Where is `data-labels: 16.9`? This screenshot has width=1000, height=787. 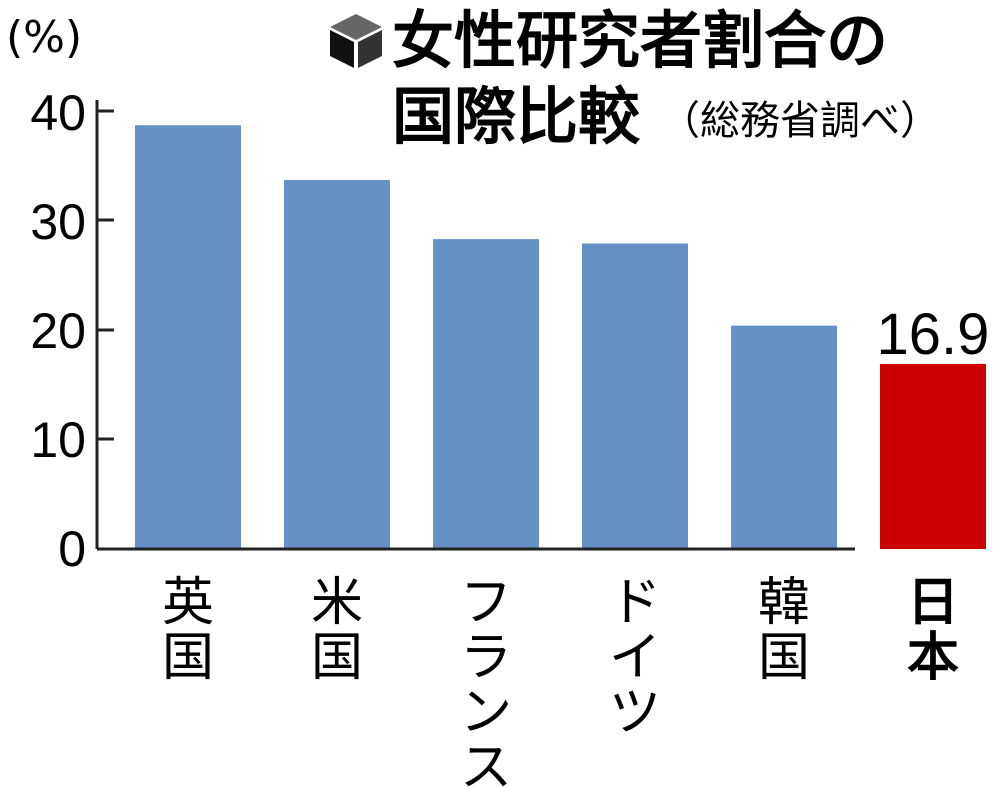 data-labels: 16.9 is located at coordinates (933, 334).